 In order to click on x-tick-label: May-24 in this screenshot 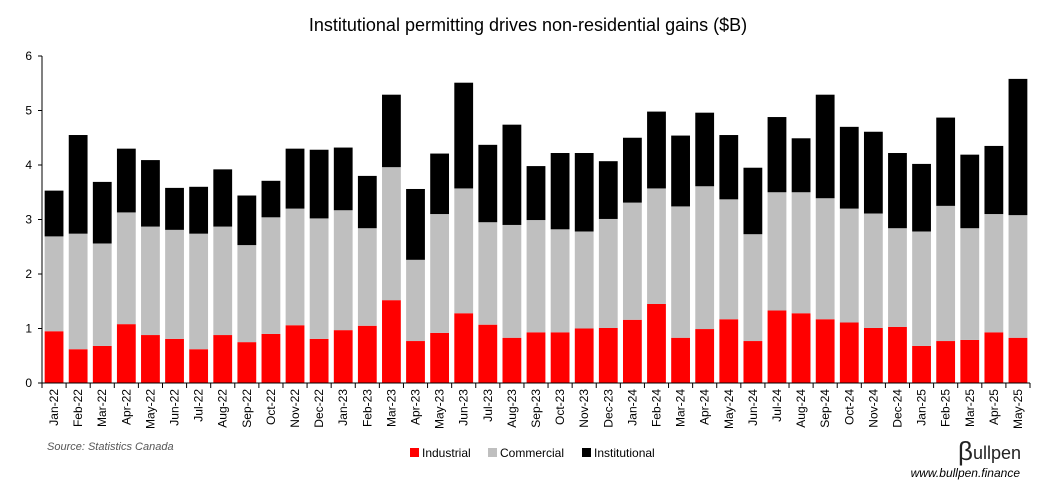, I will do `click(729, 409)`.